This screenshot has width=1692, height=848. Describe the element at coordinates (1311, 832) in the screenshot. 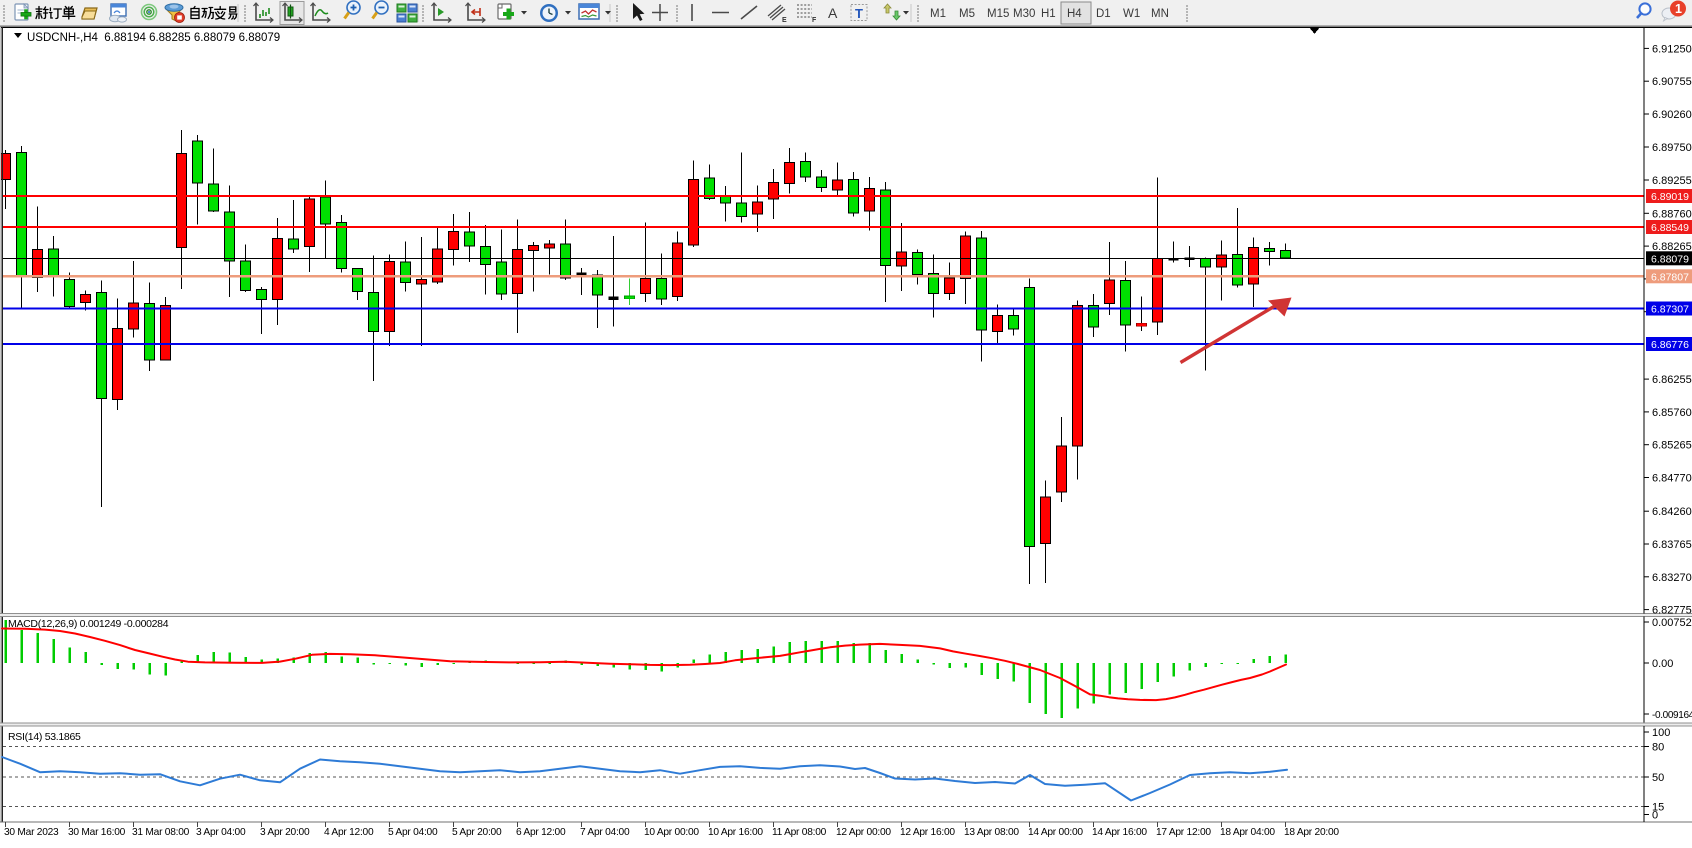

I see `svg-text: 18 Apr 20:00` at that location.